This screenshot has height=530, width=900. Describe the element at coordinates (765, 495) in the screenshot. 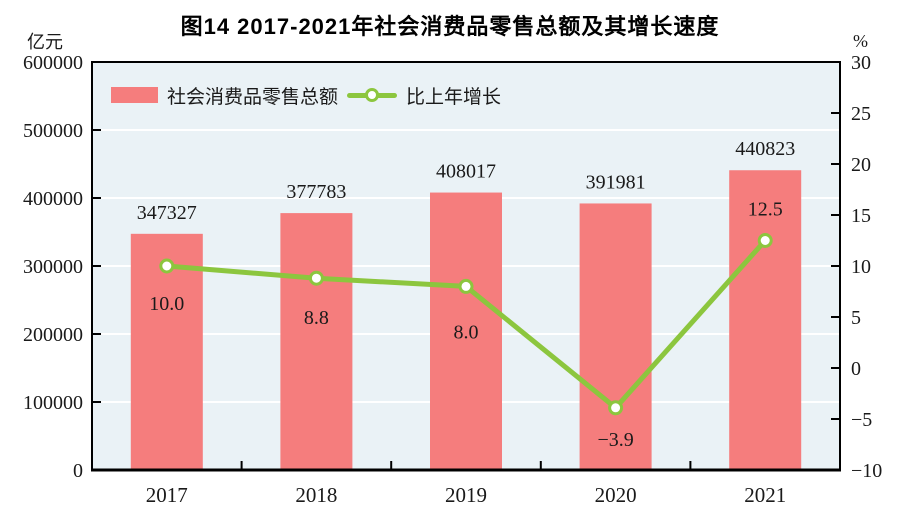

I see `x-category-label: 2021` at that location.